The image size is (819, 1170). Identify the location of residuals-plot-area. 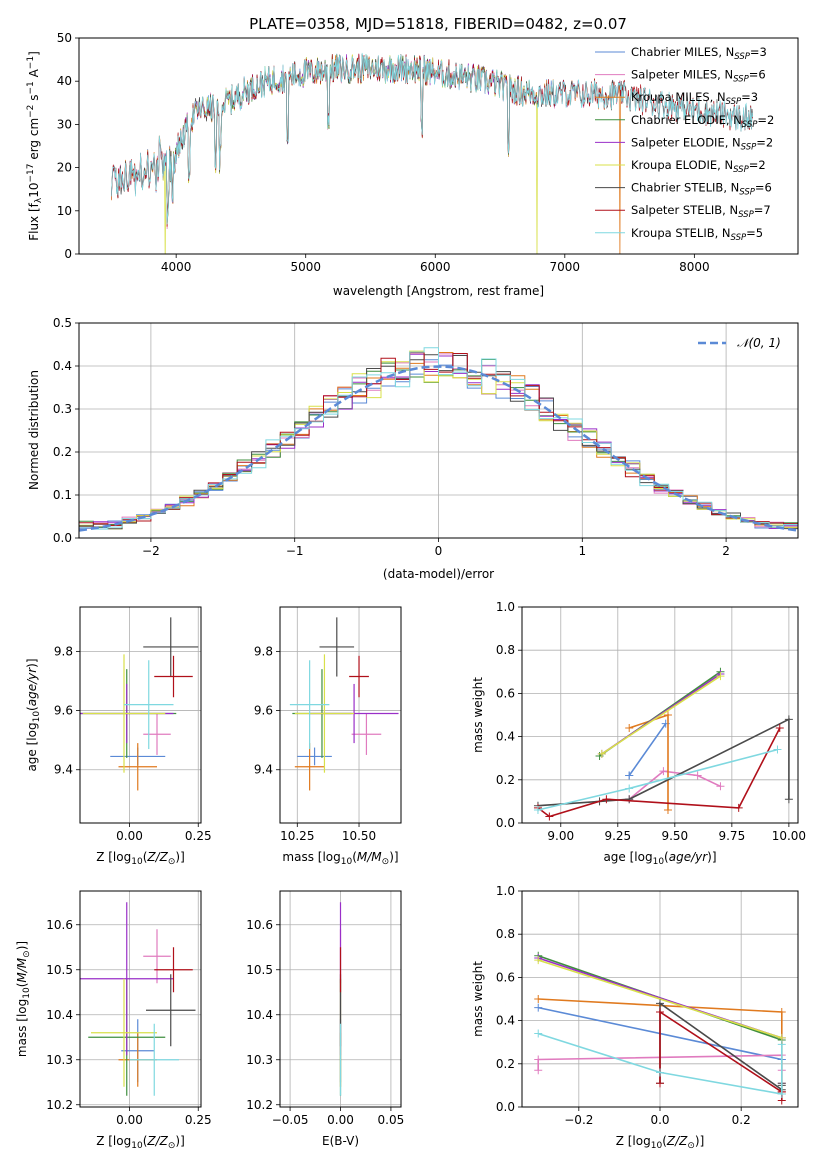
(438, 442).